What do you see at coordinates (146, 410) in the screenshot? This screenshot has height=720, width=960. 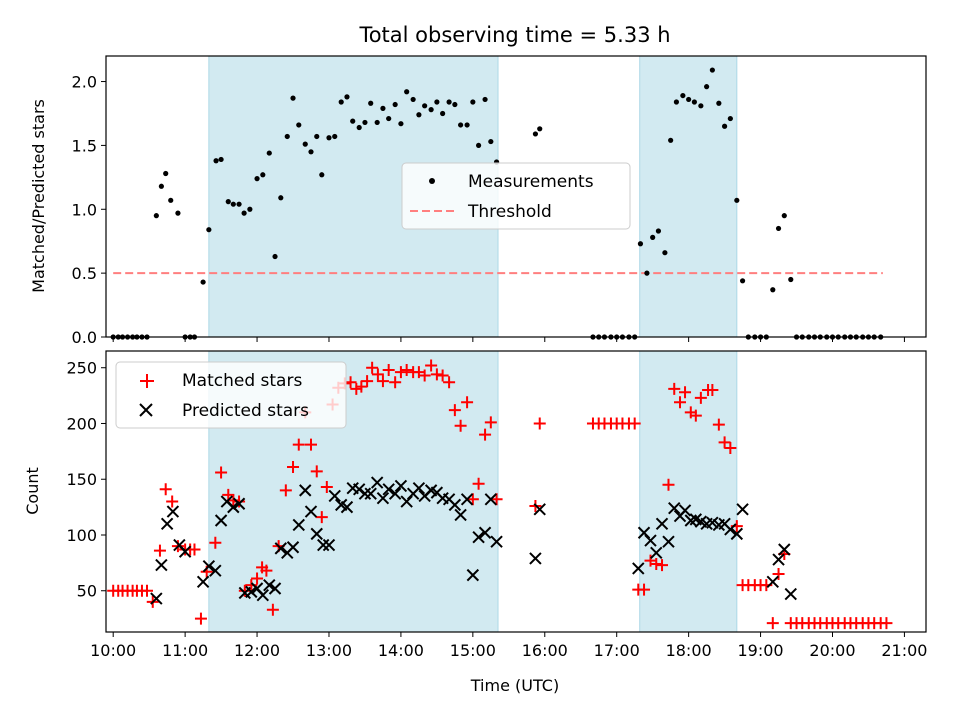 I see `legend-predicted-marker` at bounding box center [146, 410].